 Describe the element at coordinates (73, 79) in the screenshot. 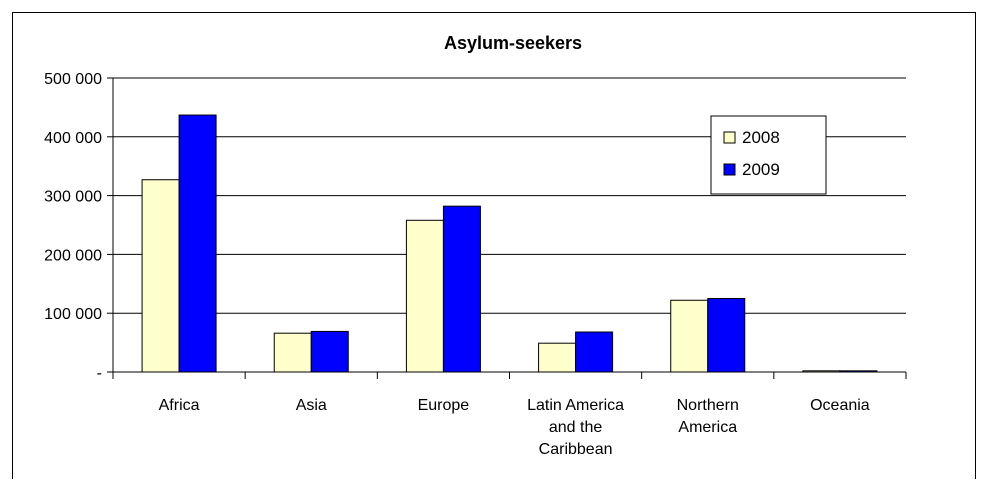

I see `y-tick-label: 500 000` at that location.